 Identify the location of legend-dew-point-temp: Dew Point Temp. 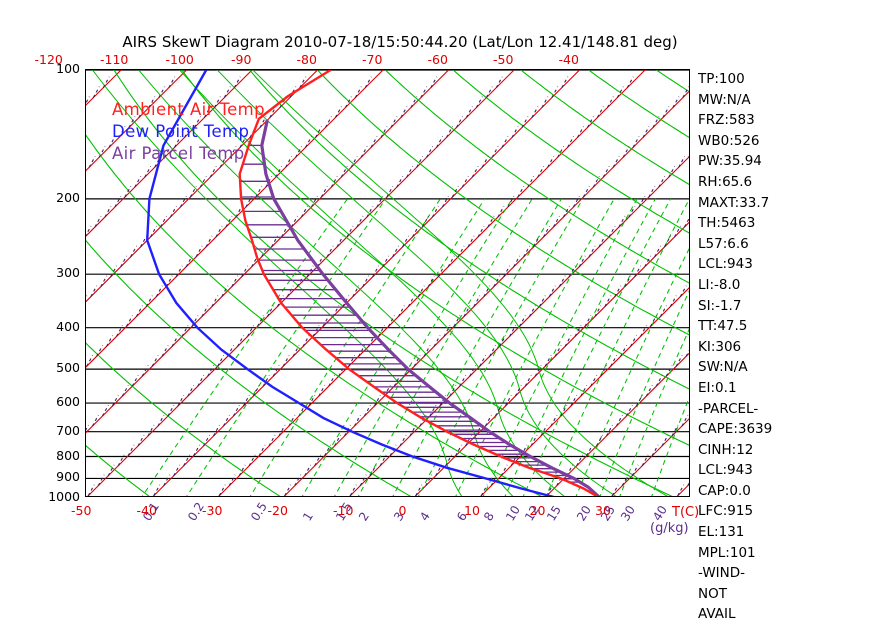
(181, 131).